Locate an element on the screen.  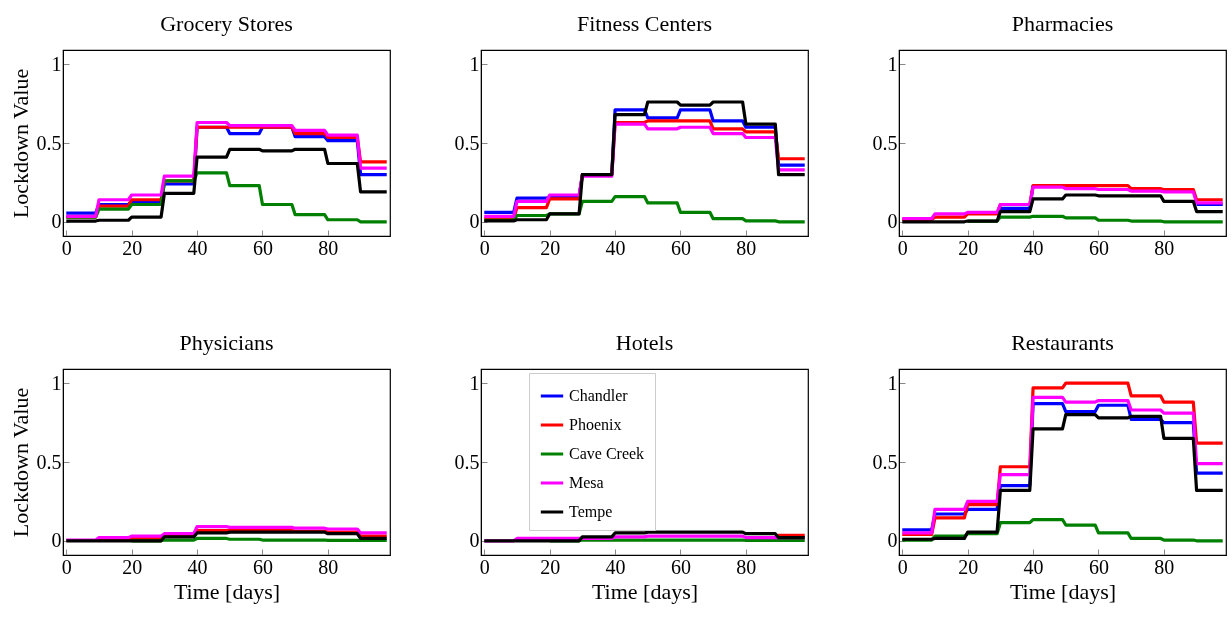
legend-label: Chandler is located at coordinates (599, 395).